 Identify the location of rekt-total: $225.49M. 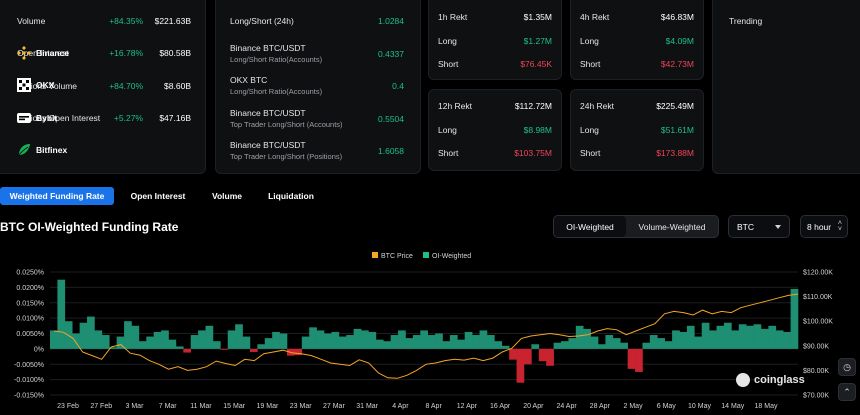
(675, 106).